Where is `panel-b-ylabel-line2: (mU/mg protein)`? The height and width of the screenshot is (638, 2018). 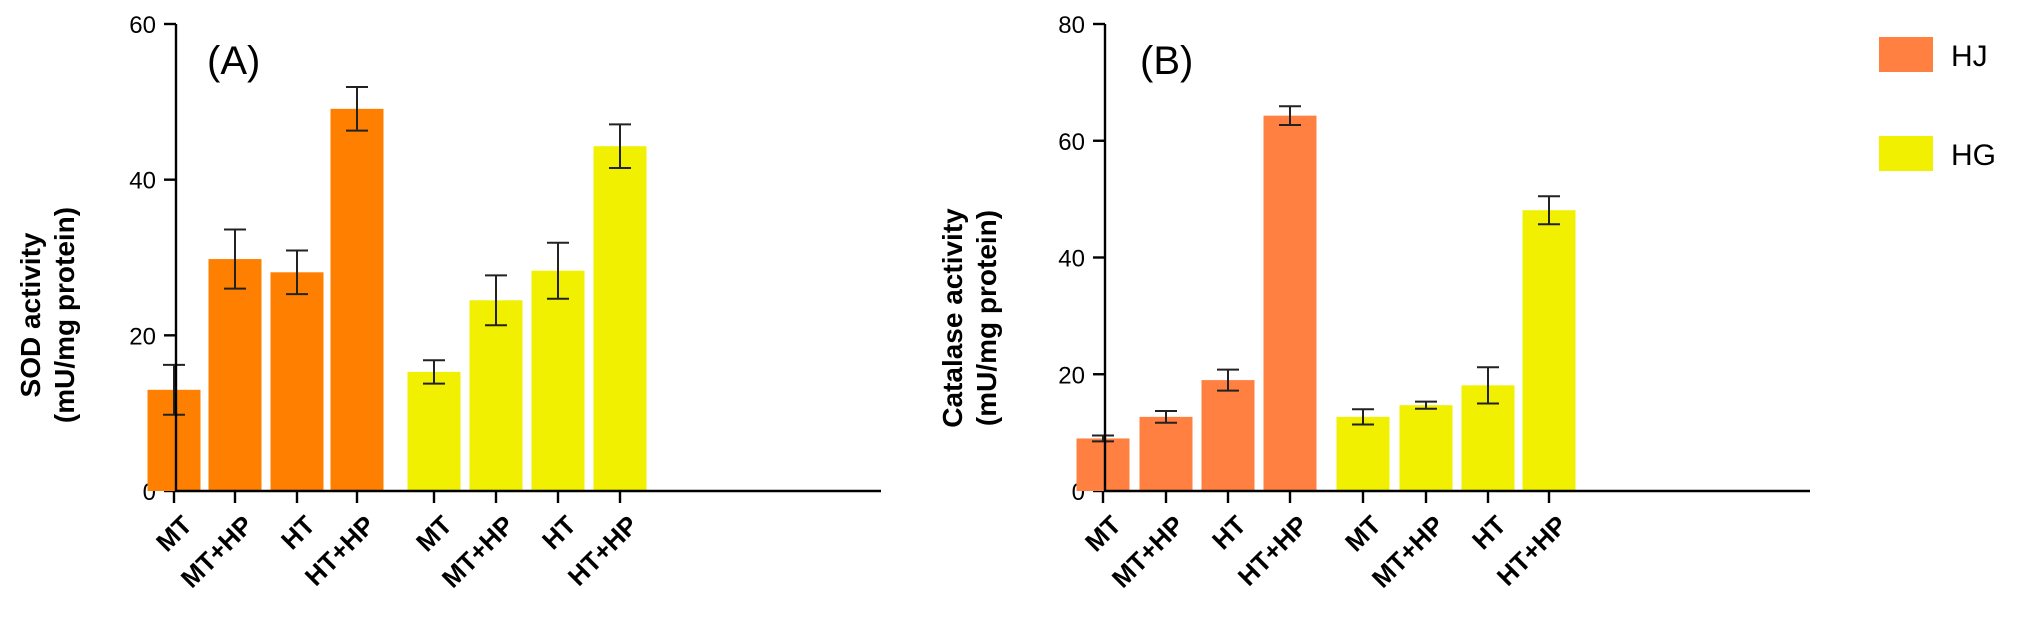
panel-b-ylabel-line2: (mU/mg protein) is located at coordinates (986, 318).